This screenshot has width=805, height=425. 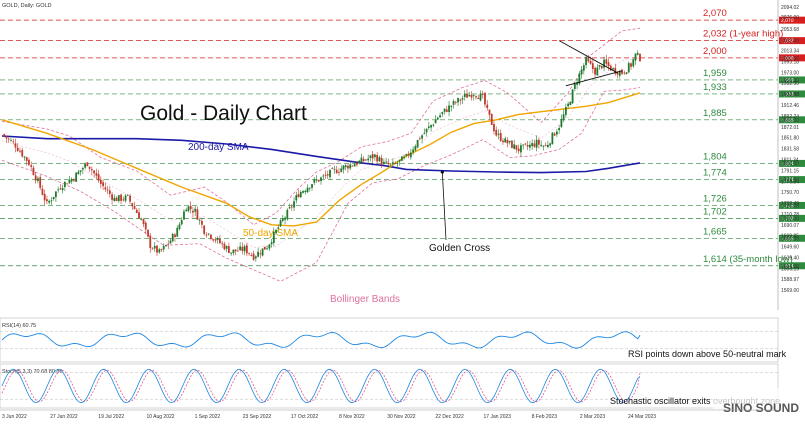 What do you see at coordinates (787, 21) in the screenshot?
I see `level-price-tag-label: 2,070` at bounding box center [787, 21].